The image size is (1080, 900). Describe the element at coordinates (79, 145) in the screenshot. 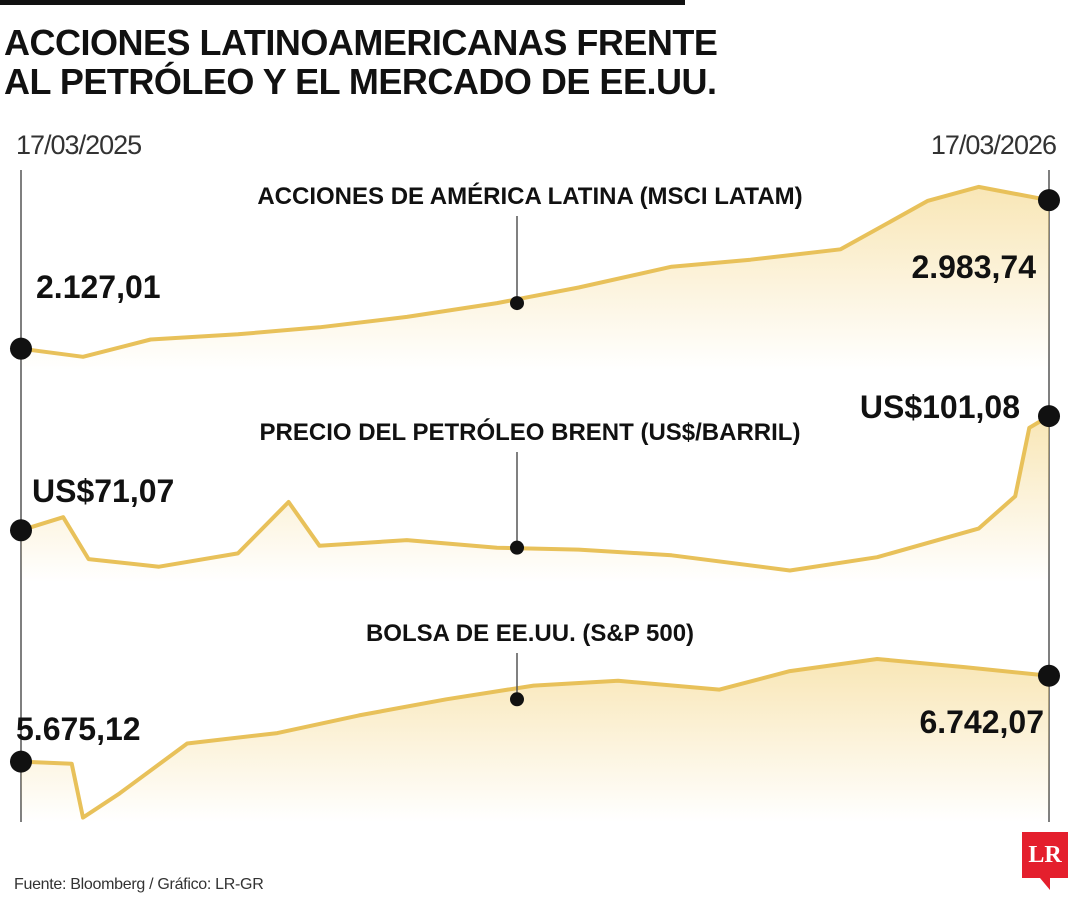

I see `start-date-label: 17/03/2025` at that location.